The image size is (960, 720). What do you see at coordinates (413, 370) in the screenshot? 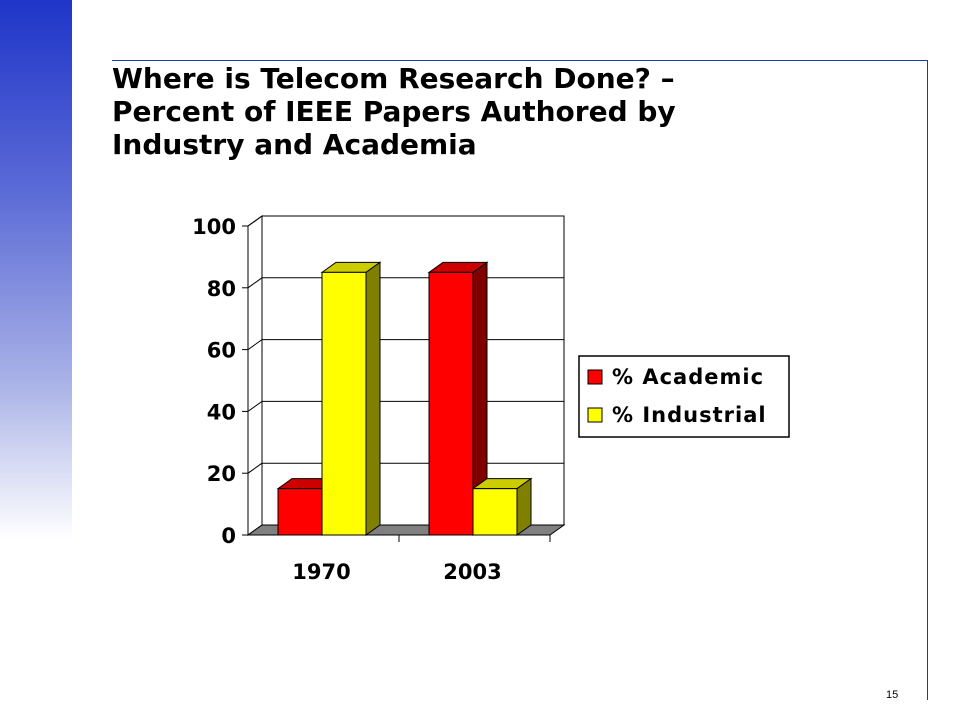
I see `chart-back-wall` at bounding box center [413, 370].